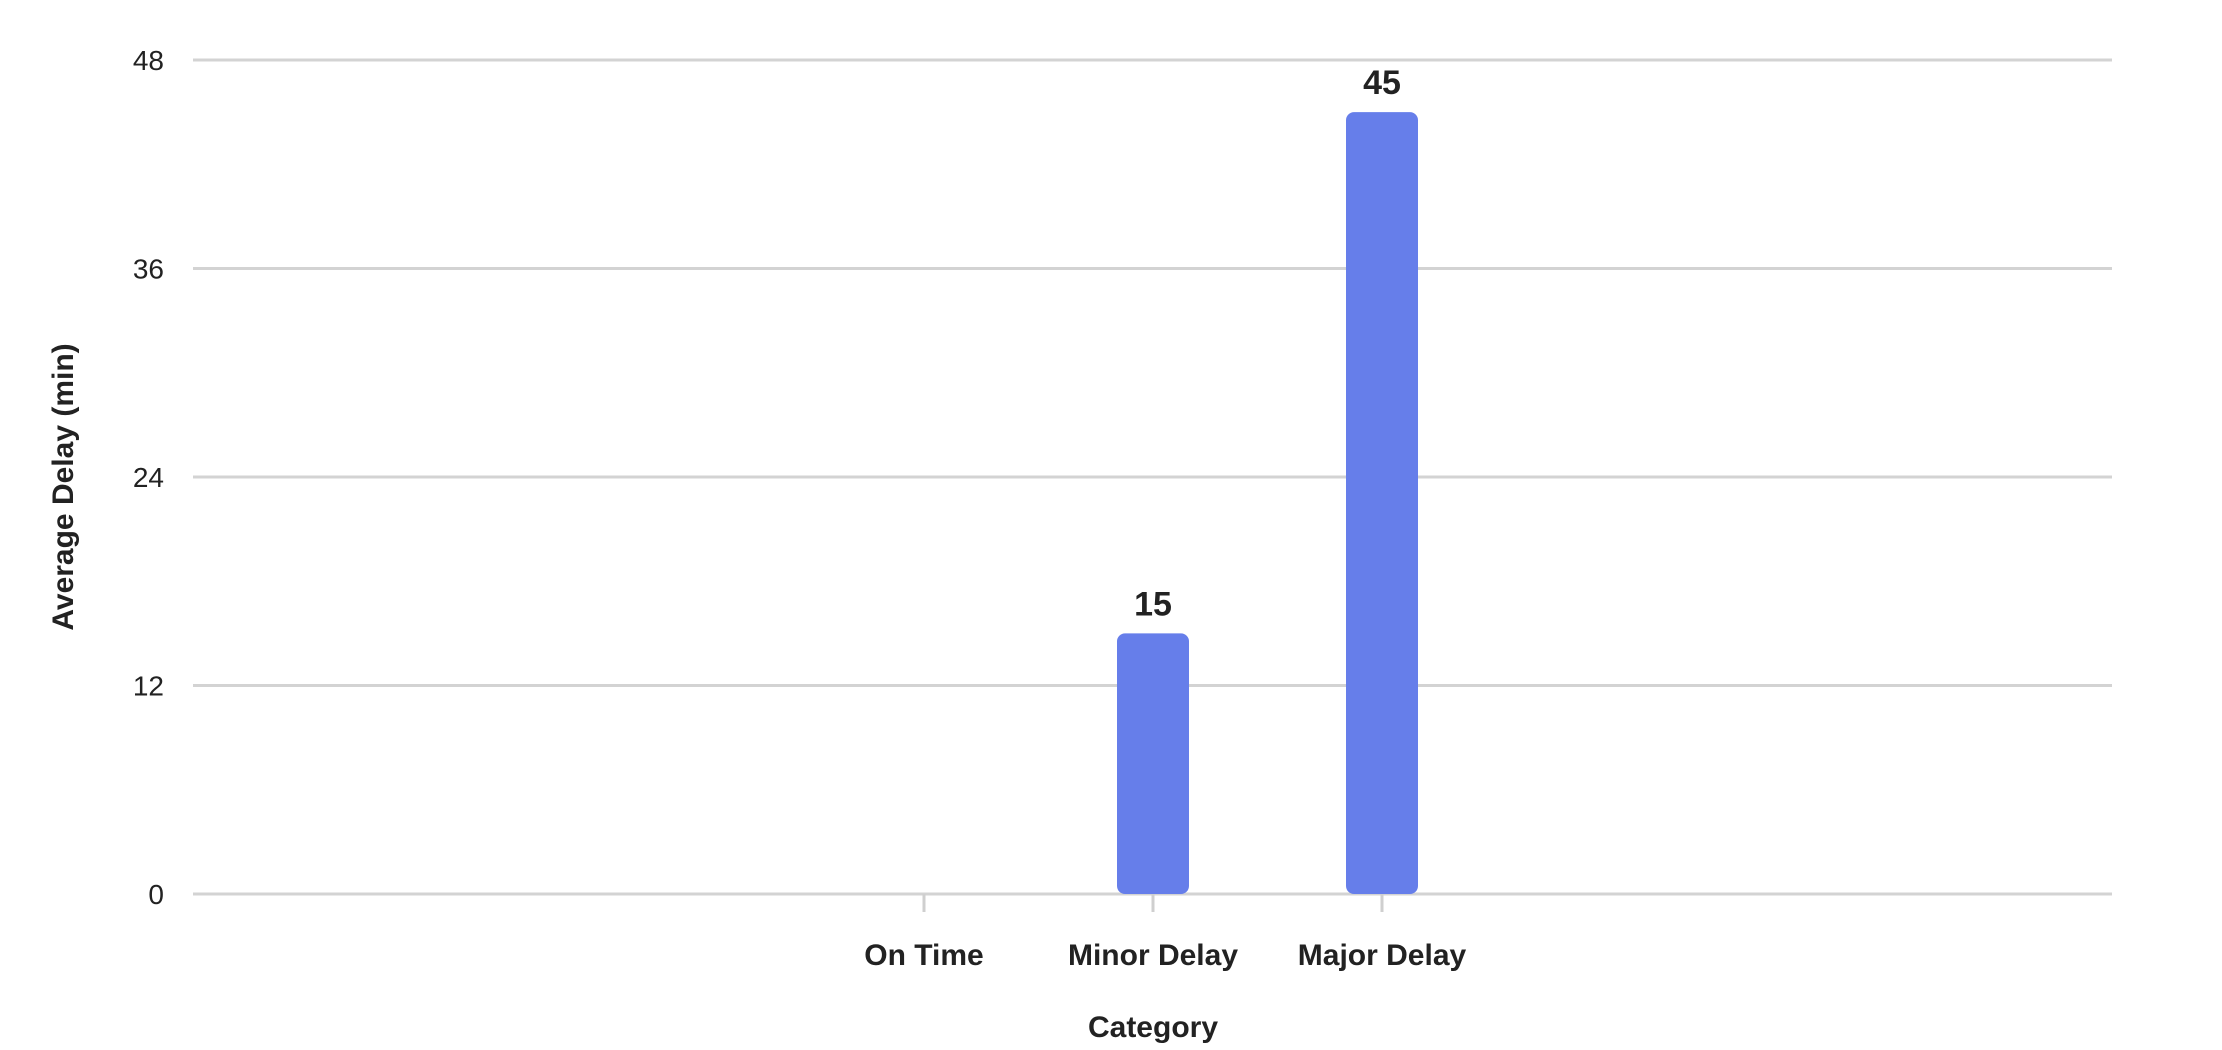 The width and height of the screenshot is (2222, 1050). What do you see at coordinates (148, 269) in the screenshot?
I see `y-tick-label: 36` at bounding box center [148, 269].